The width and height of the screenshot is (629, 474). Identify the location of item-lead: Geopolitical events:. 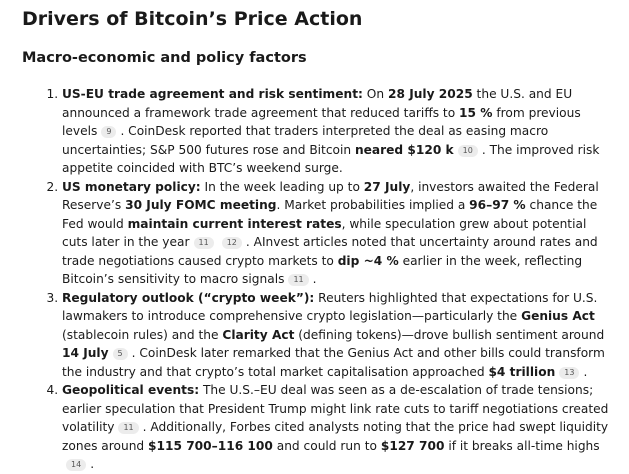
(131, 390).